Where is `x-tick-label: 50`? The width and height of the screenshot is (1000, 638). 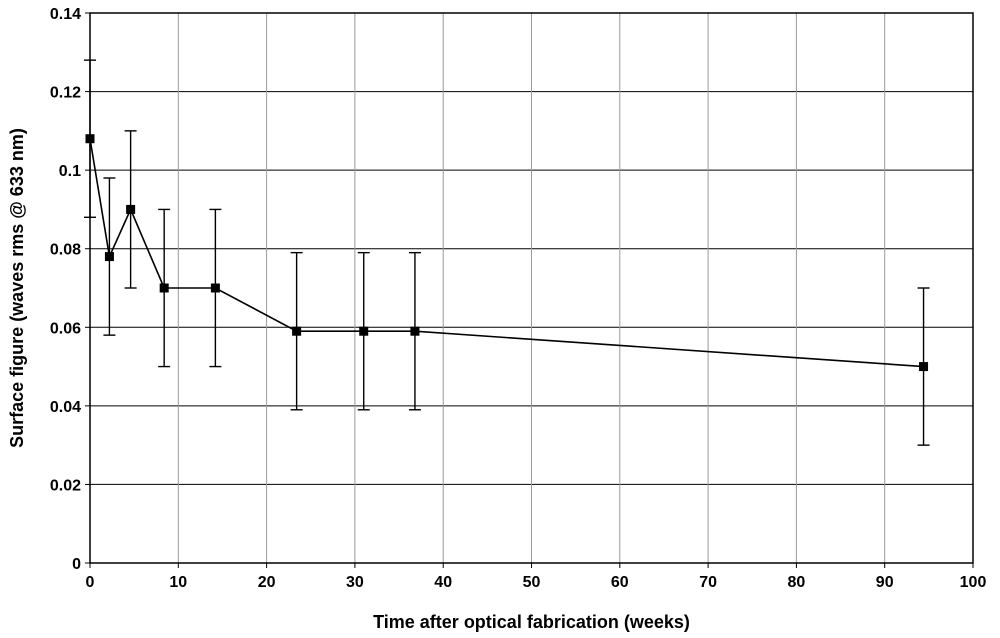
x-tick-label: 50 is located at coordinates (532, 582).